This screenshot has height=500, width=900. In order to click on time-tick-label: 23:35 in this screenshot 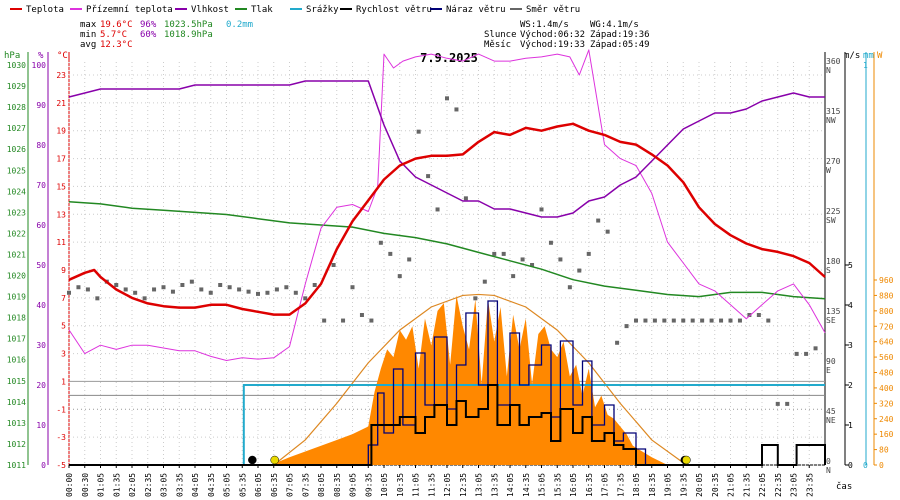, I will do `click(809, 485)`.